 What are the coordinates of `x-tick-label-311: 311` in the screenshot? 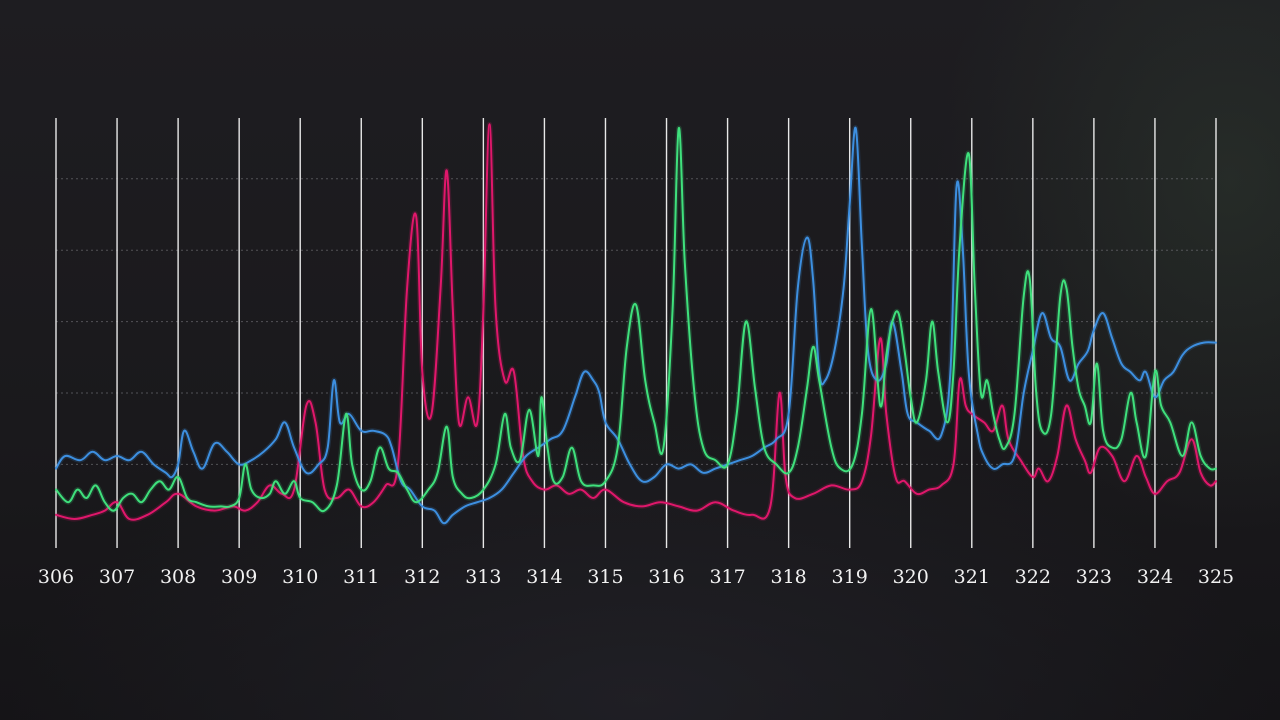 It's located at (361, 577).